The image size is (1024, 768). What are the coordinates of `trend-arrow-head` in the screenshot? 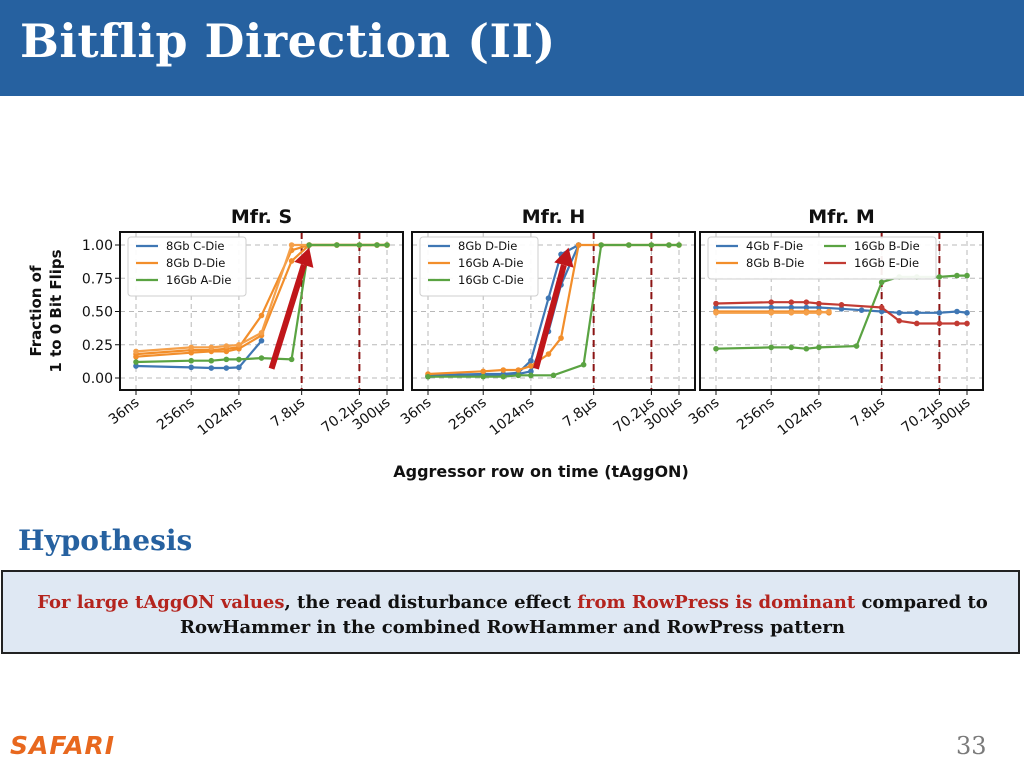 It's located at (304, 257).